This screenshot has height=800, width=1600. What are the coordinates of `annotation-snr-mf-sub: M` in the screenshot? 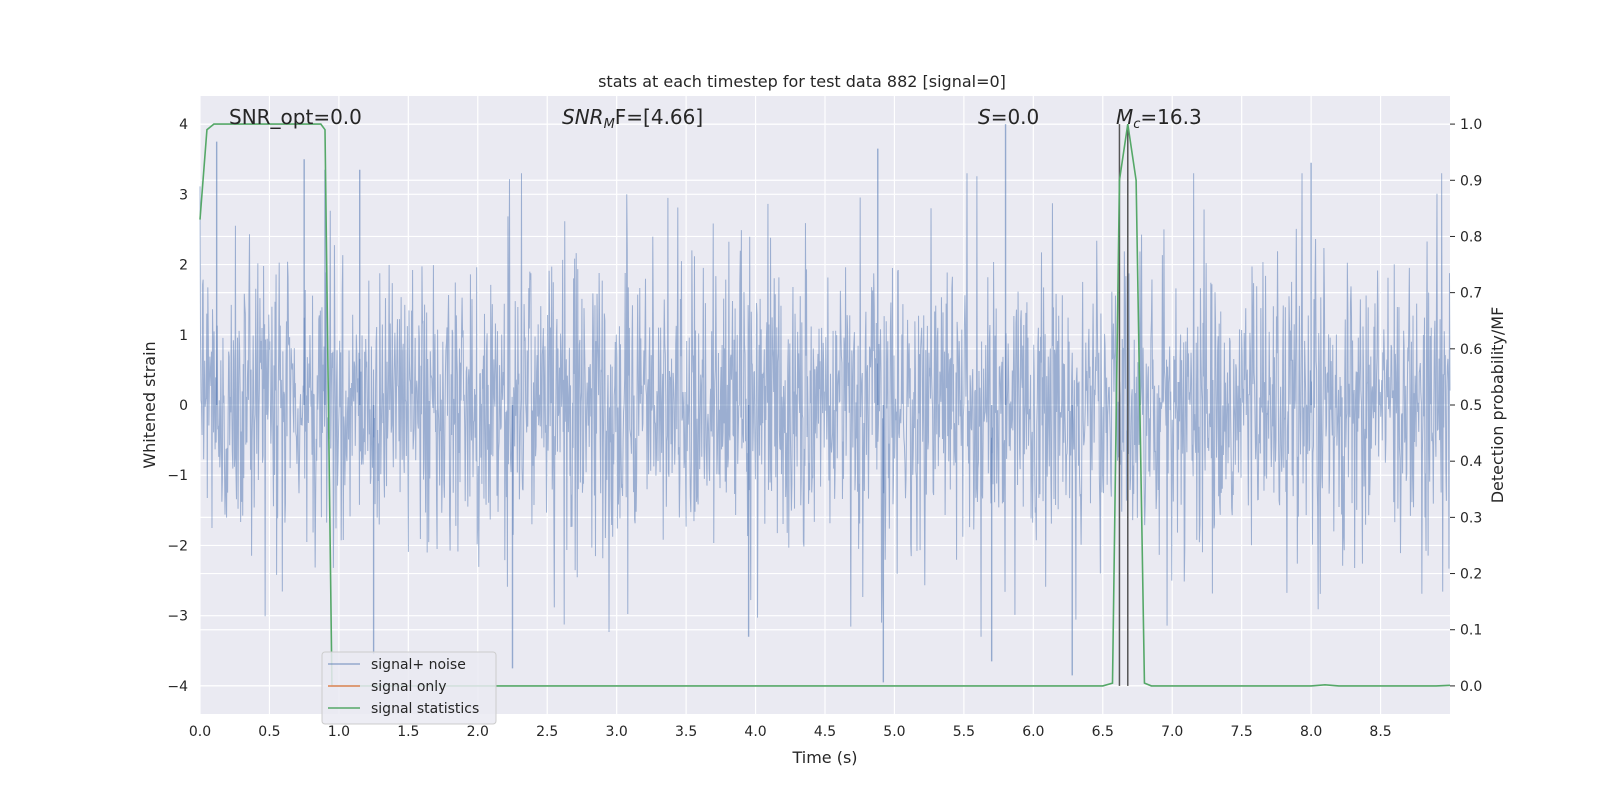 It's located at (609, 124).